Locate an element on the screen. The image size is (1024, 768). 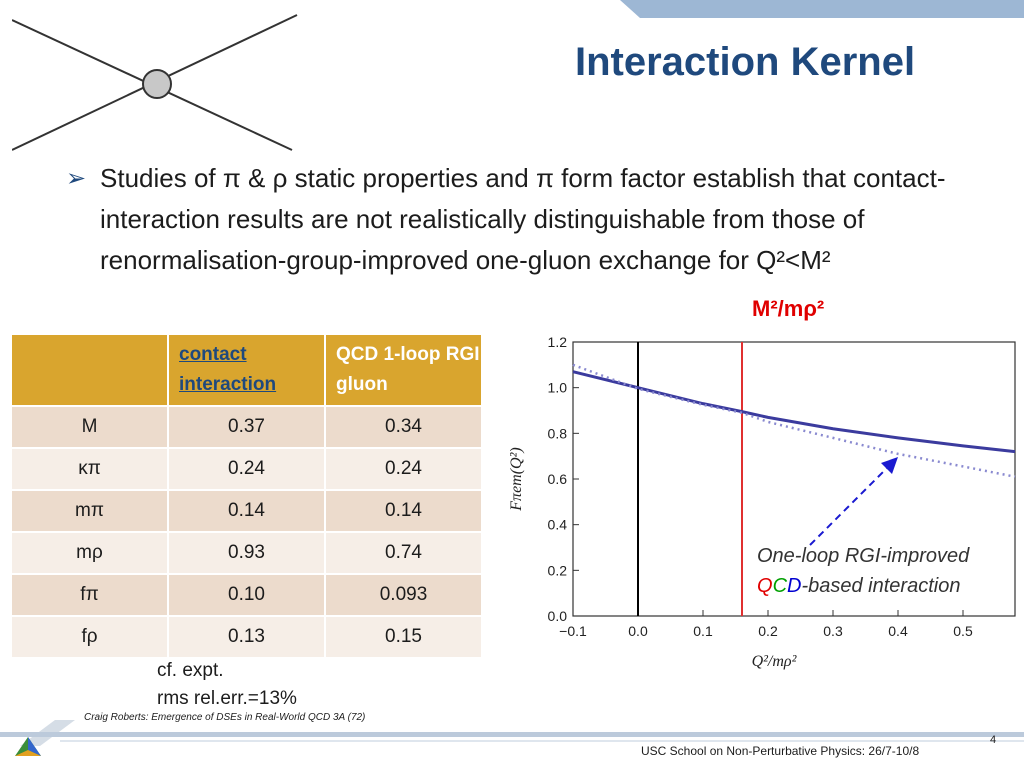
x-tick-label: 0.0 is located at coordinates (638, 631).